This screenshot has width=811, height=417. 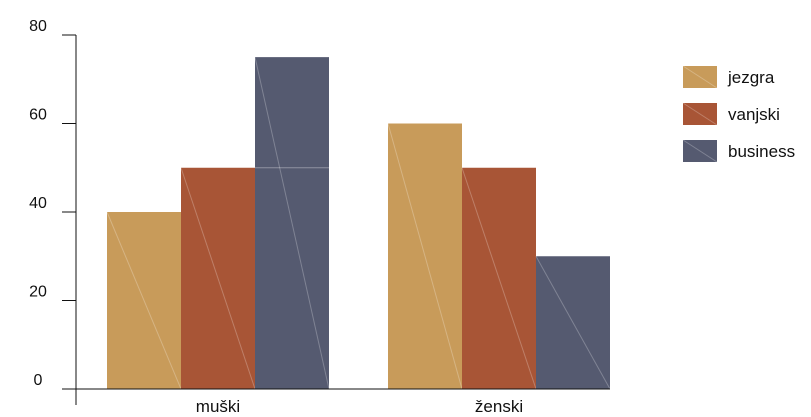 I want to click on legend-label-jezgra: jezgra, so click(x=751, y=77).